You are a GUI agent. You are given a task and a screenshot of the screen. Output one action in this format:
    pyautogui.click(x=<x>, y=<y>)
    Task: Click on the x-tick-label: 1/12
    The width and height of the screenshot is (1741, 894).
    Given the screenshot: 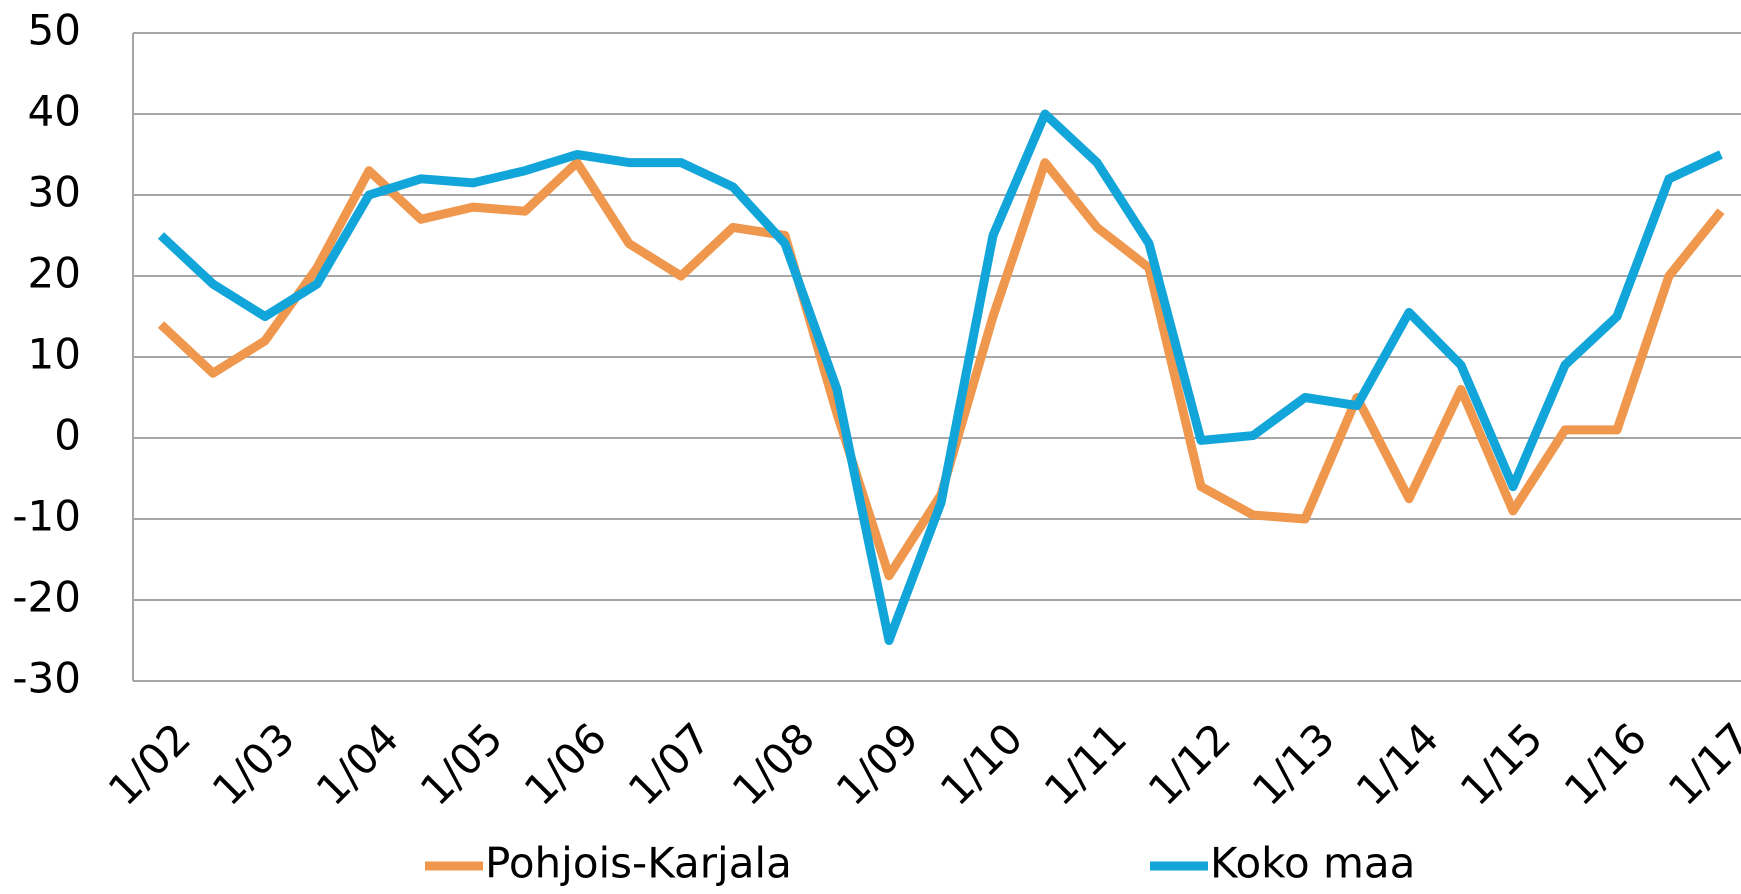 What is the action you would take?
    pyautogui.click(x=1189, y=763)
    